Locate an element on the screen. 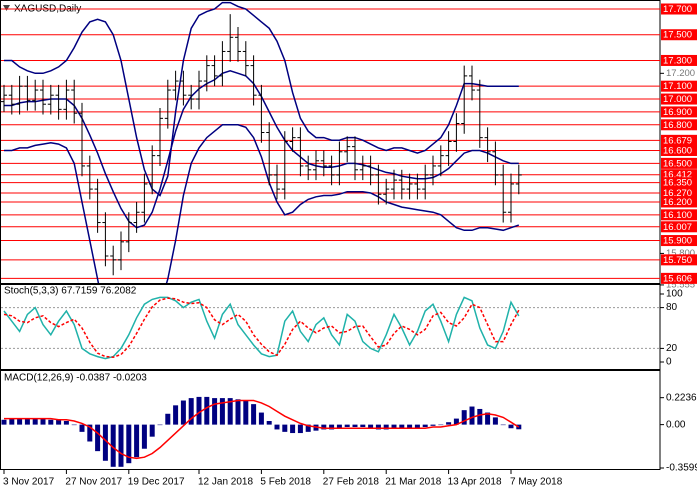  y-tick-label: 0.2236 is located at coordinates (681, 397).